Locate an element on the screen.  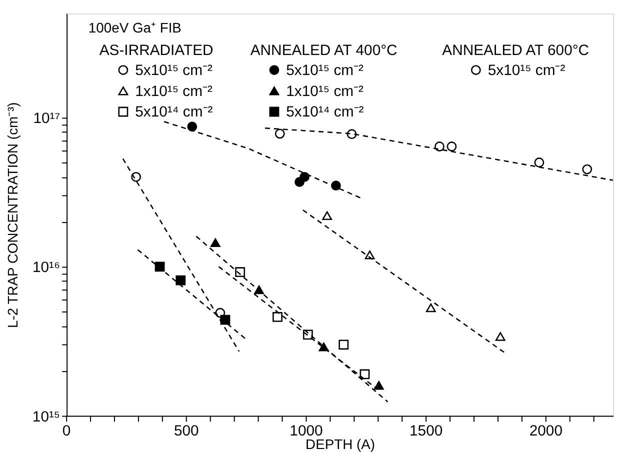
y-tick-label: 10¹⁶ is located at coordinates (46, 268).